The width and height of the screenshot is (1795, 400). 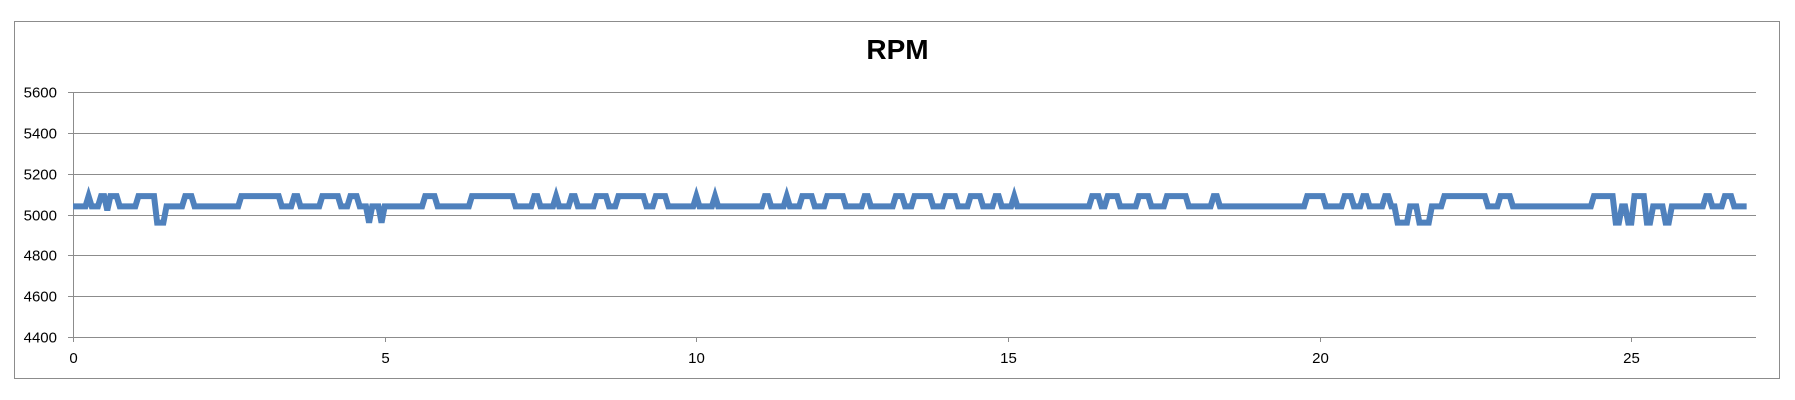 I want to click on x-tick-label: 20, so click(x=1320, y=358).